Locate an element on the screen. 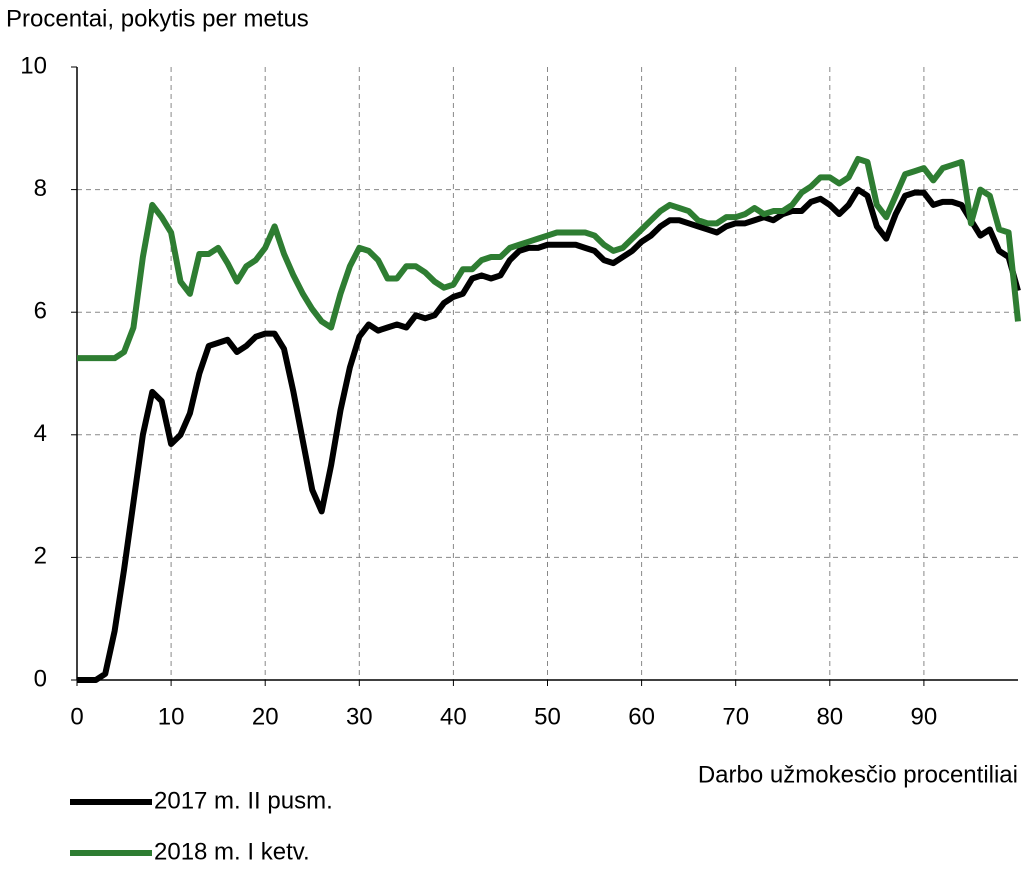 This screenshot has width=1027, height=871. y-tick-label: 4 is located at coordinates (40, 433).